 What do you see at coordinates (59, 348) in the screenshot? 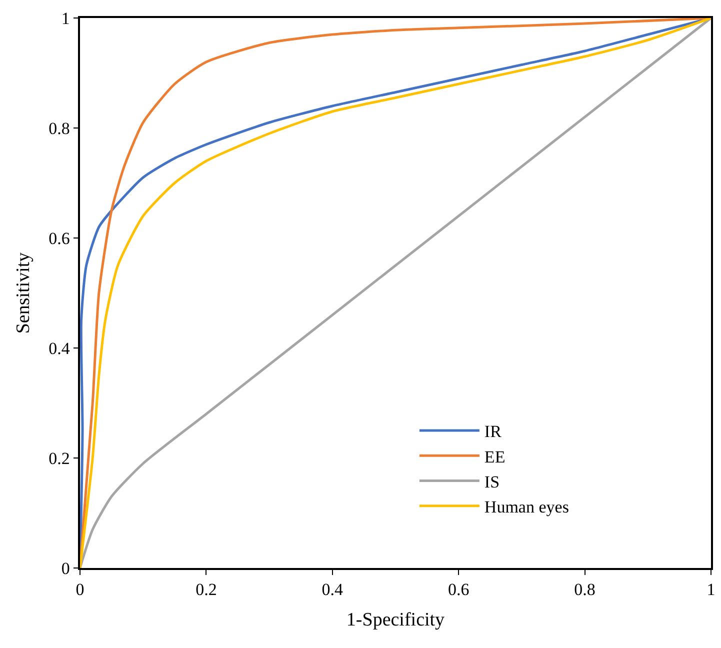
I see `y-tick-label: 0.4` at bounding box center [59, 348].